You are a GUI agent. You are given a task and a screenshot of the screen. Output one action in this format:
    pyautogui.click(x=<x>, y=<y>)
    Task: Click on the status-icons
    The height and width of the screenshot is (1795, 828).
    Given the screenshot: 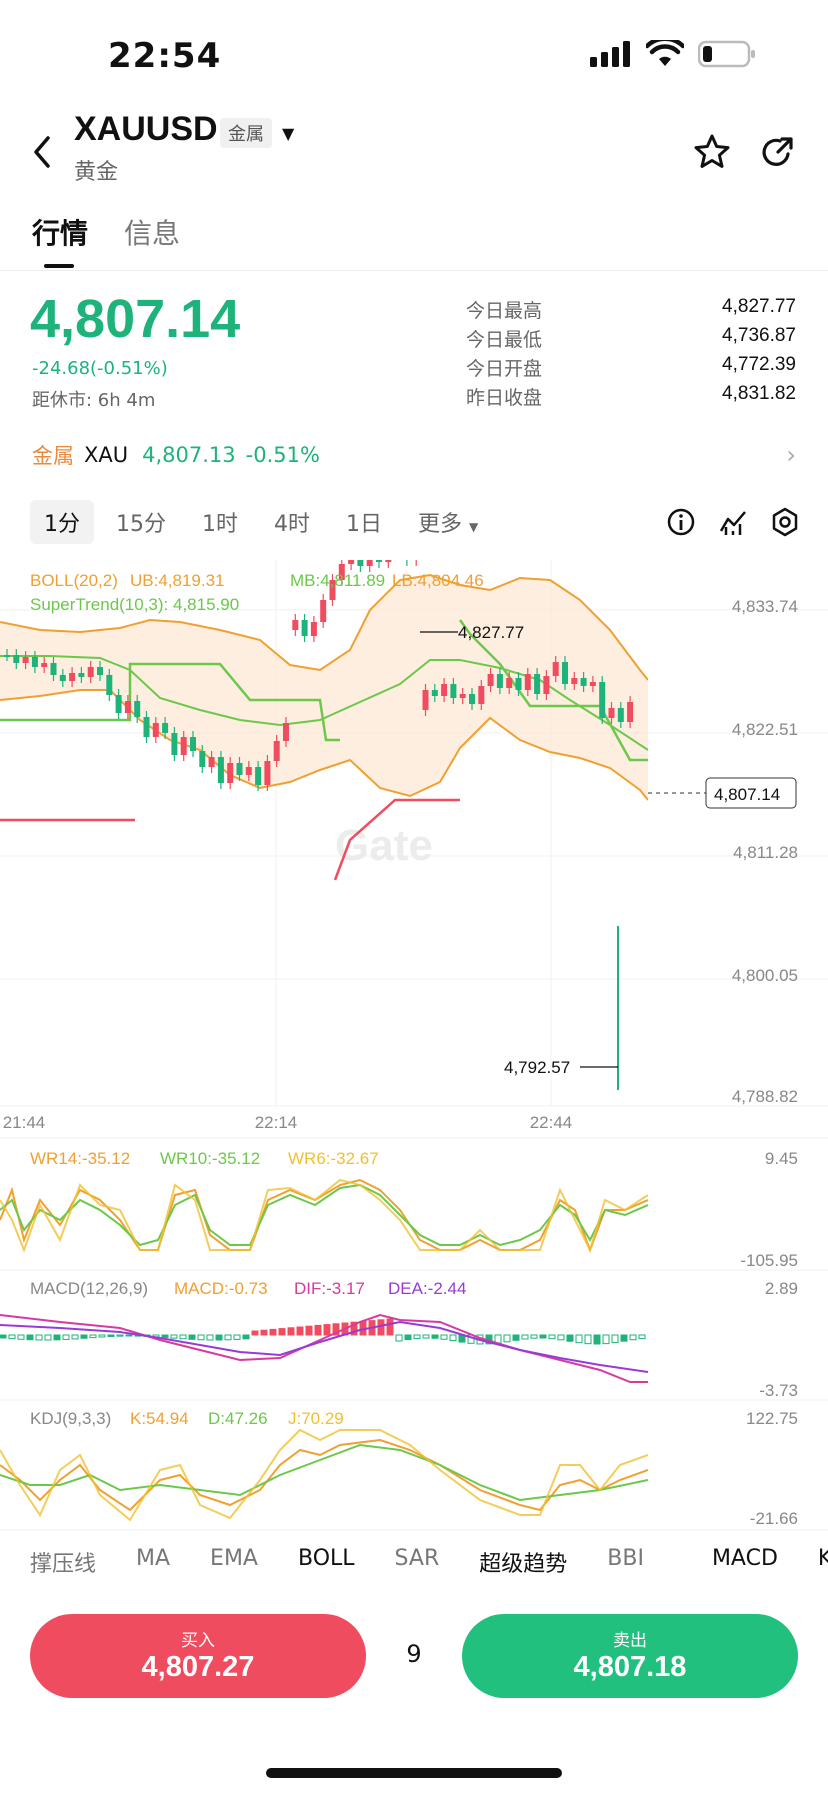 What is the action you would take?
    pyautogui.click(x=673, y=54)
    